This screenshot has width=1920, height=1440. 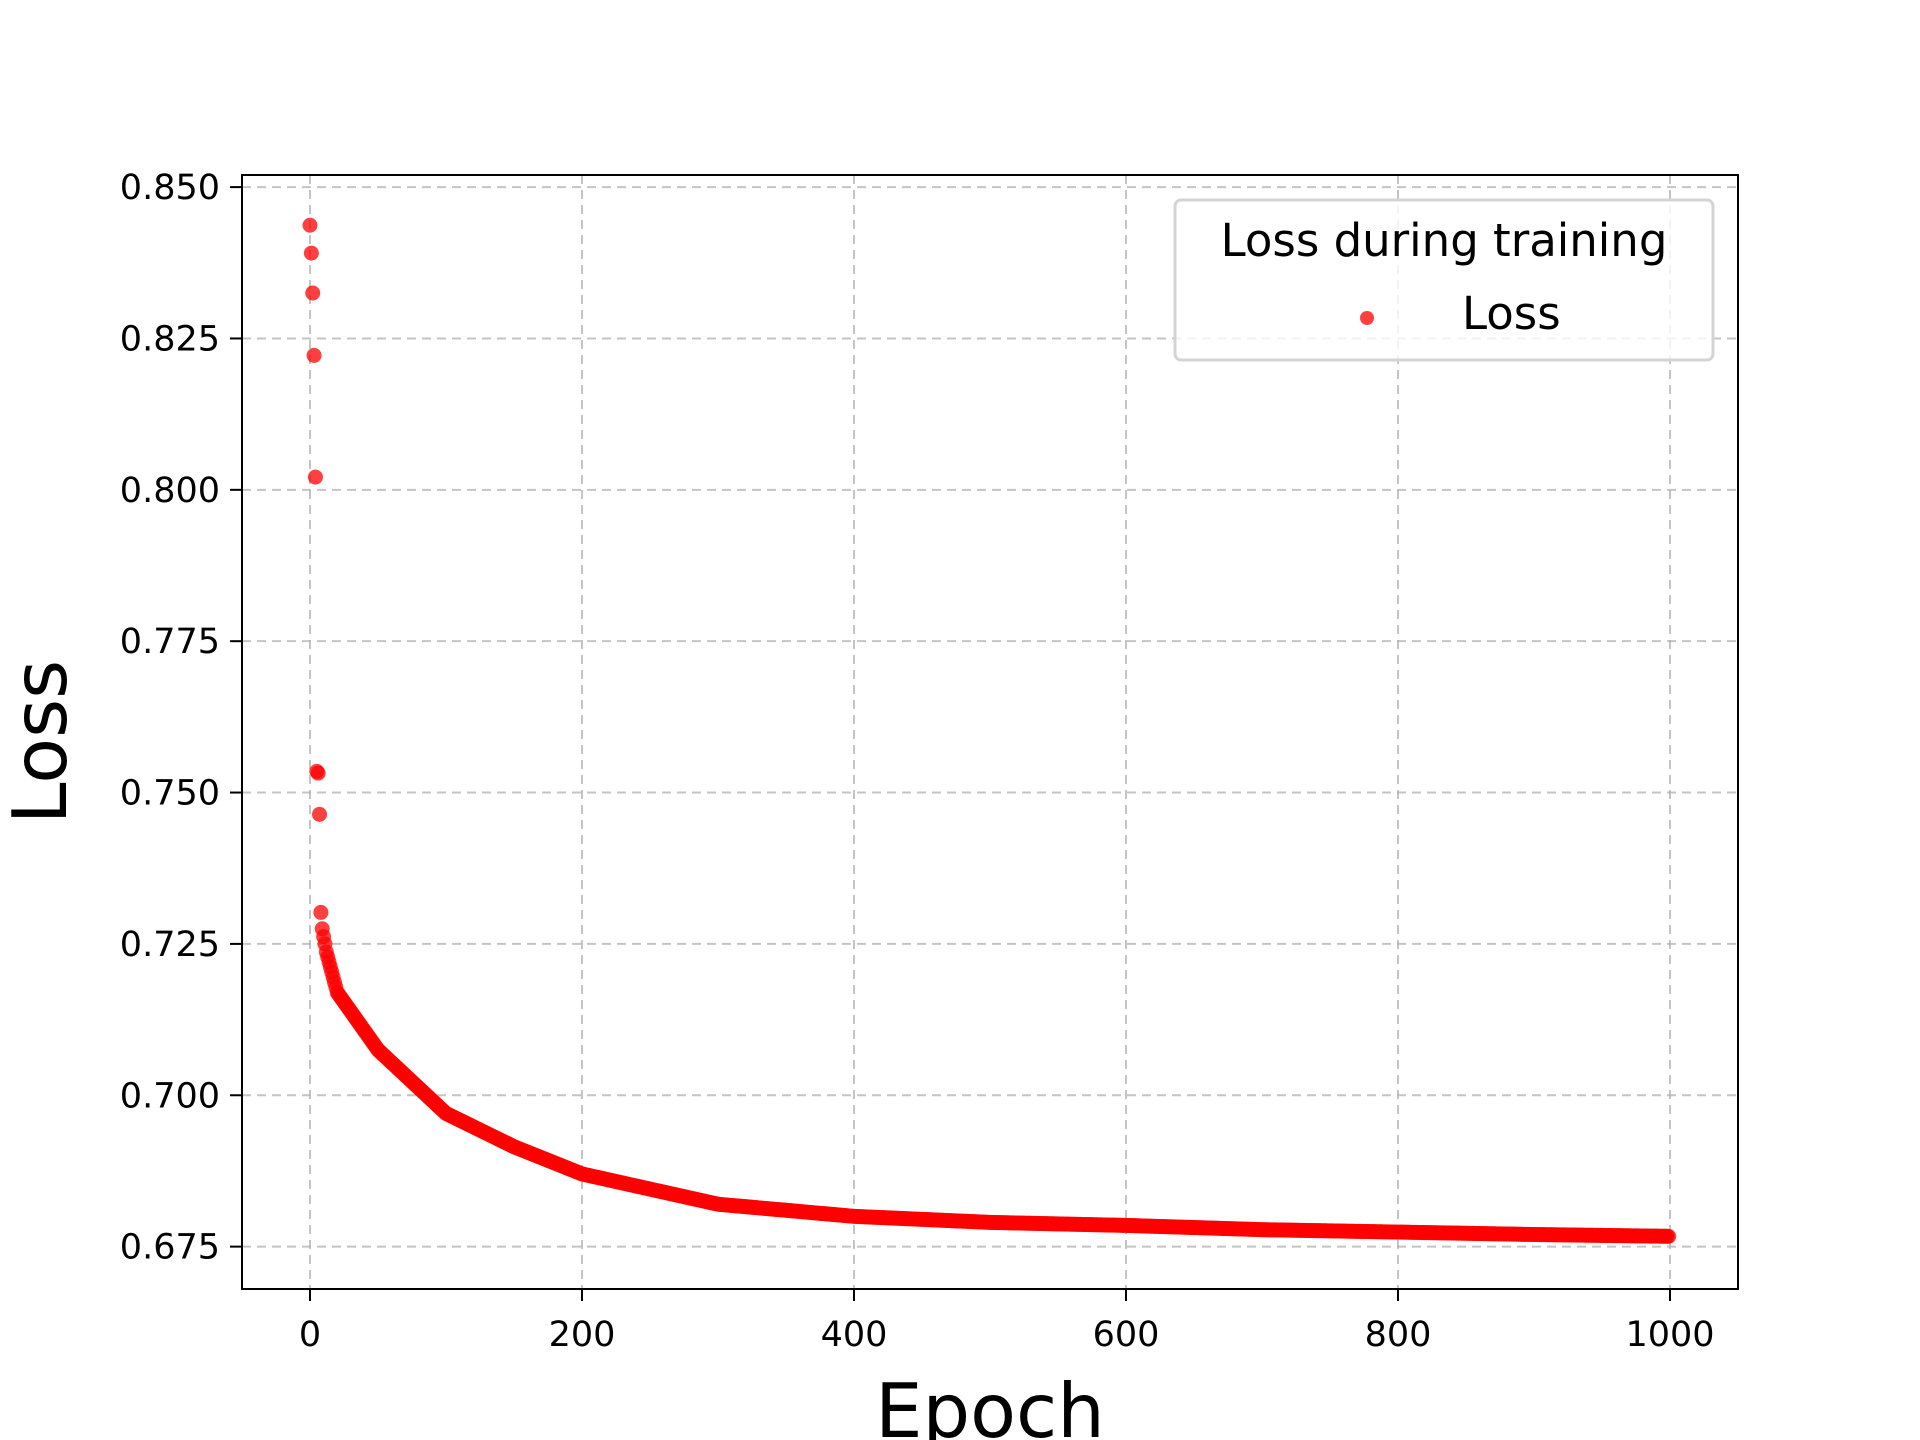 I want to click on legend: Loss during training Loss, so click(x=1444, y=280).